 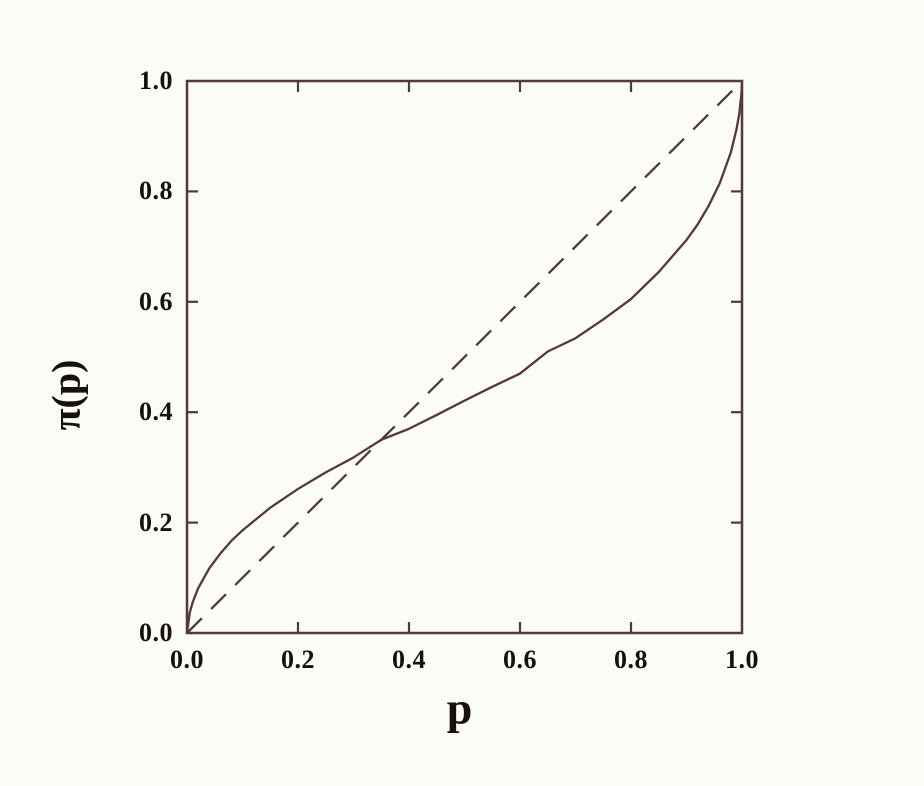 What do you see at coordinates (156, 412) in the screenshot?
I see `y-tick-label: 0.4` at bounding box center [156, 412].